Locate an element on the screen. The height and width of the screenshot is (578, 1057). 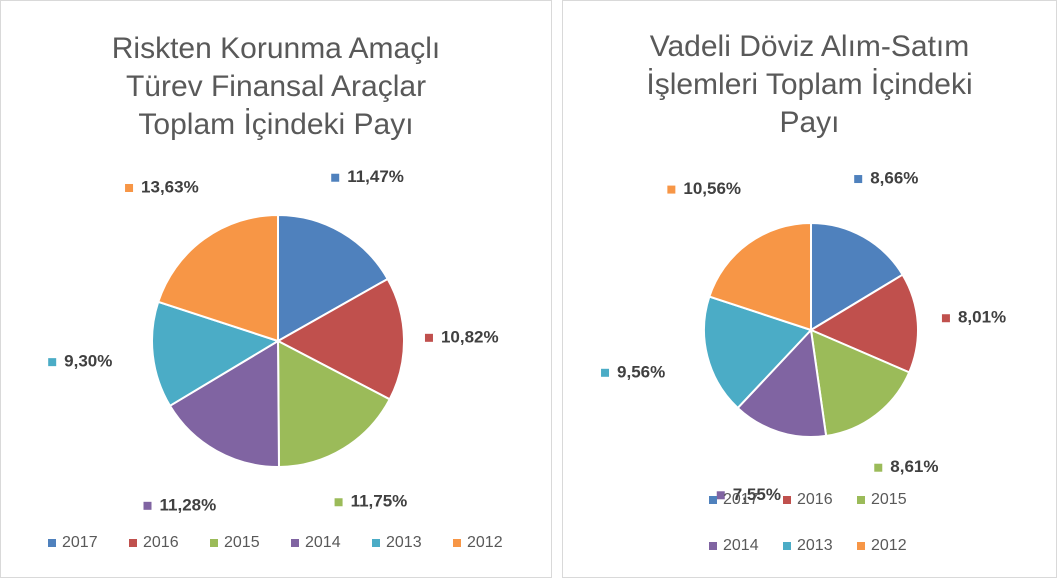
chart-title: Türev Finansal Araçlar is located at coordinates (276, 86).